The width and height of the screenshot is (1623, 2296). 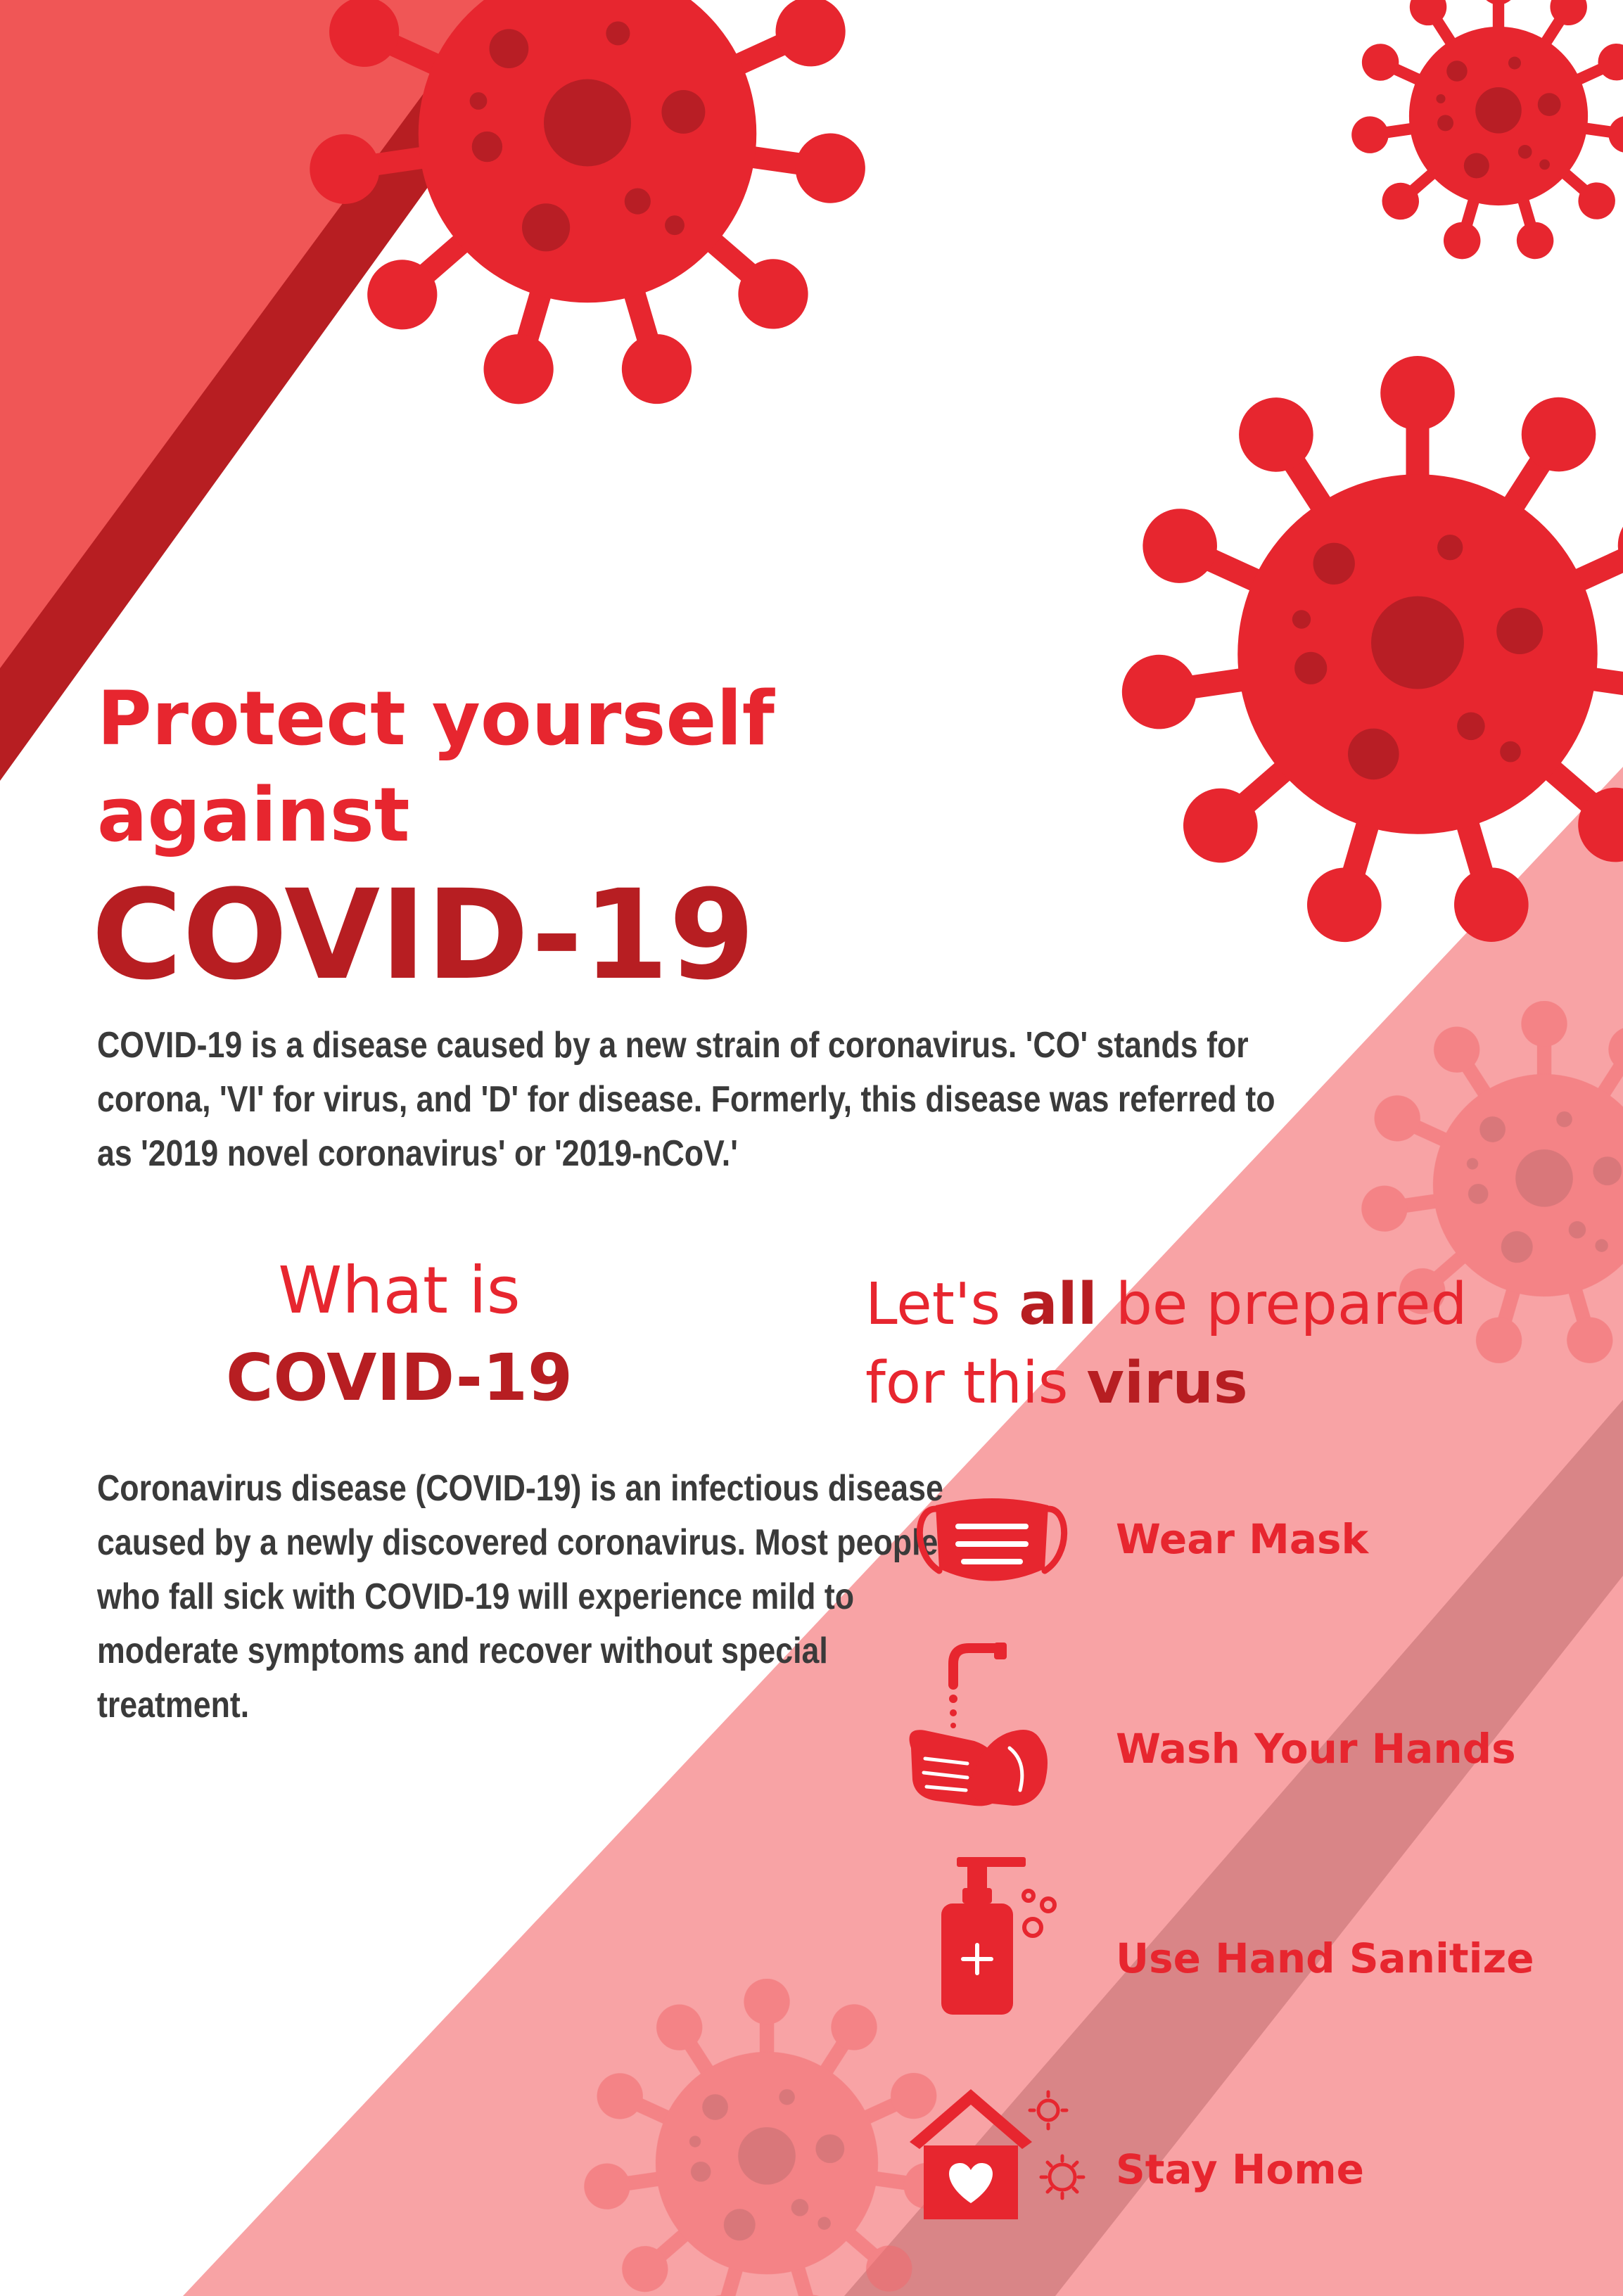 I want to click on what-is-covid-title: COVID-19, so click(x=399, y=1378).